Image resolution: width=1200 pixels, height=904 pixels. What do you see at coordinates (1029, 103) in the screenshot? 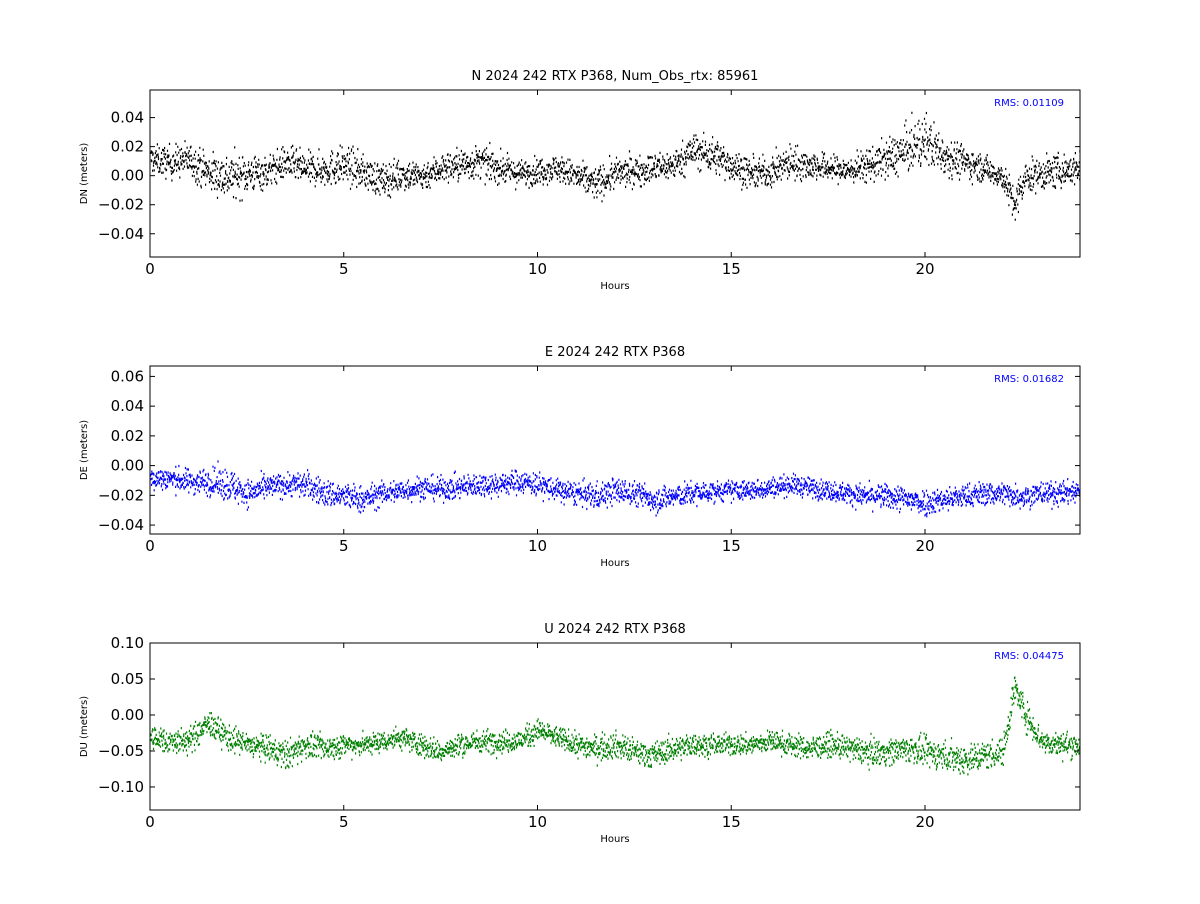
I see `north-rms-annotation: RMS: 0.01109` at bounding box center [1029, 103].